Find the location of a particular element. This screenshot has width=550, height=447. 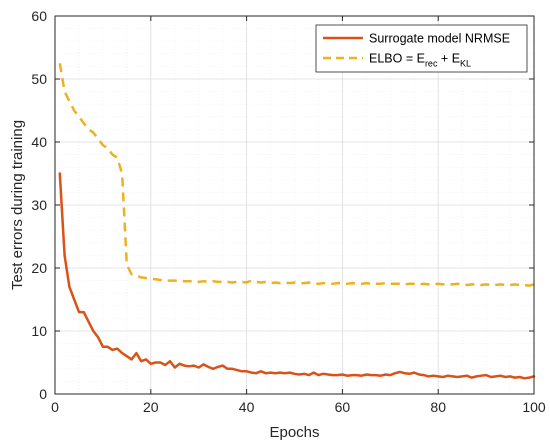

x-tick-label: 20 is located at coordinates (151, 407).